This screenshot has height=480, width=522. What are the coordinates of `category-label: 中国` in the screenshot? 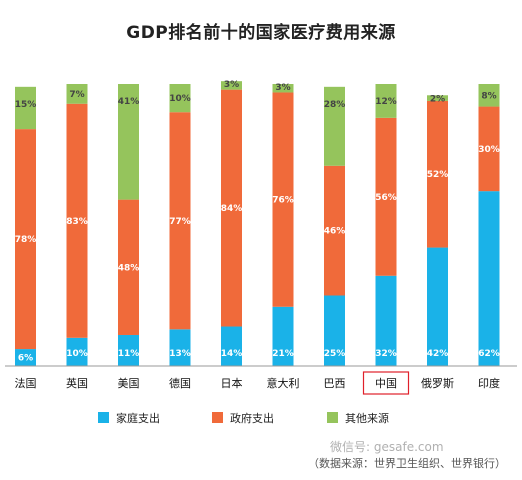 It's located at (386, 383).